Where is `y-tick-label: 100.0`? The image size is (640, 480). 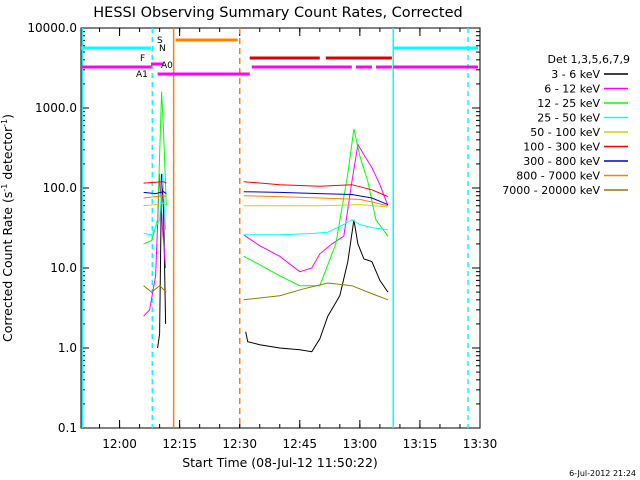
y-tick-label: 100.0 is located at coordinates (60, 188).